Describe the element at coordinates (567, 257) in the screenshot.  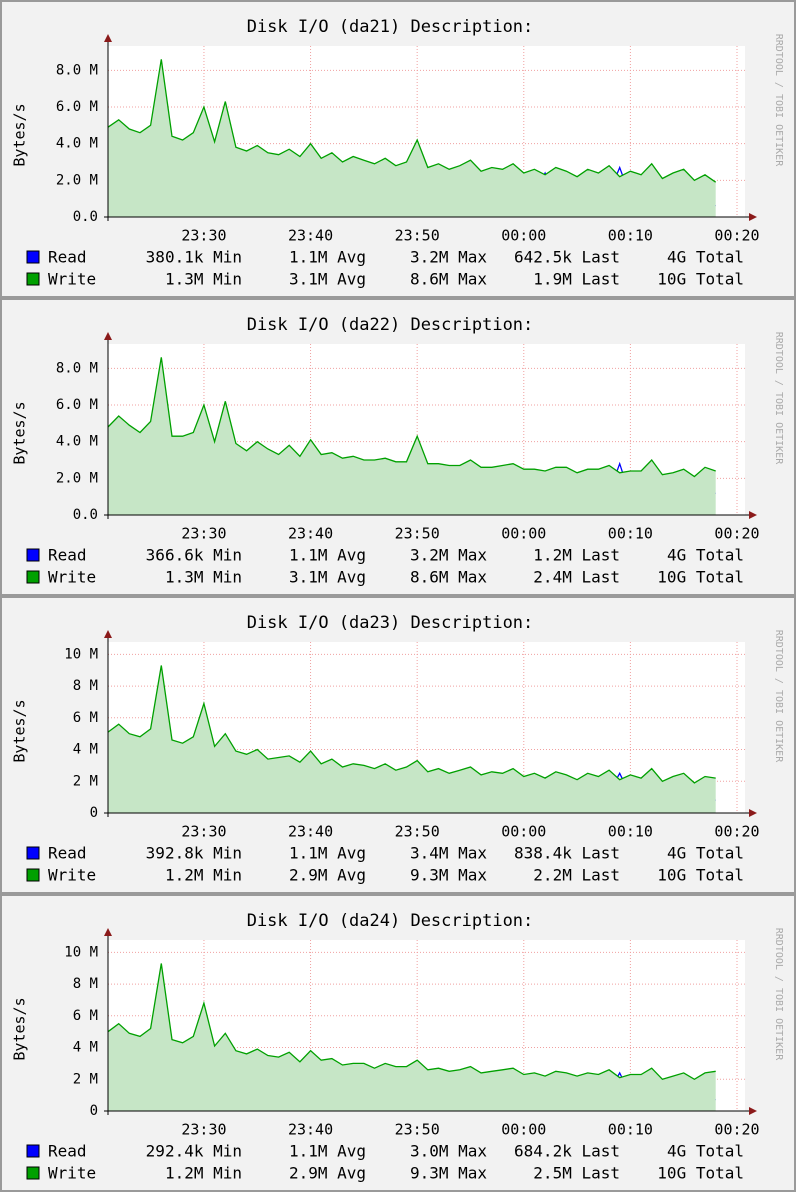
I see `legend-stat: 642.5k Last` at that location.